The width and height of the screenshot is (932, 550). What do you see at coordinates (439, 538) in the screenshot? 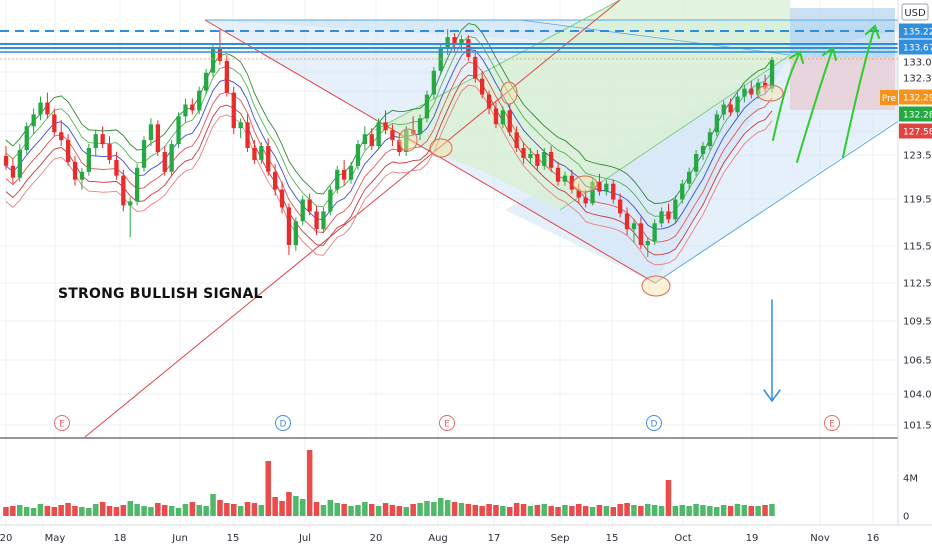
I see `time-axis: 20 May 18 Jun 15 Jul 20 Aug 17 Sep 15 Oct 19 Nov 16` at bounding box center [439, 538].